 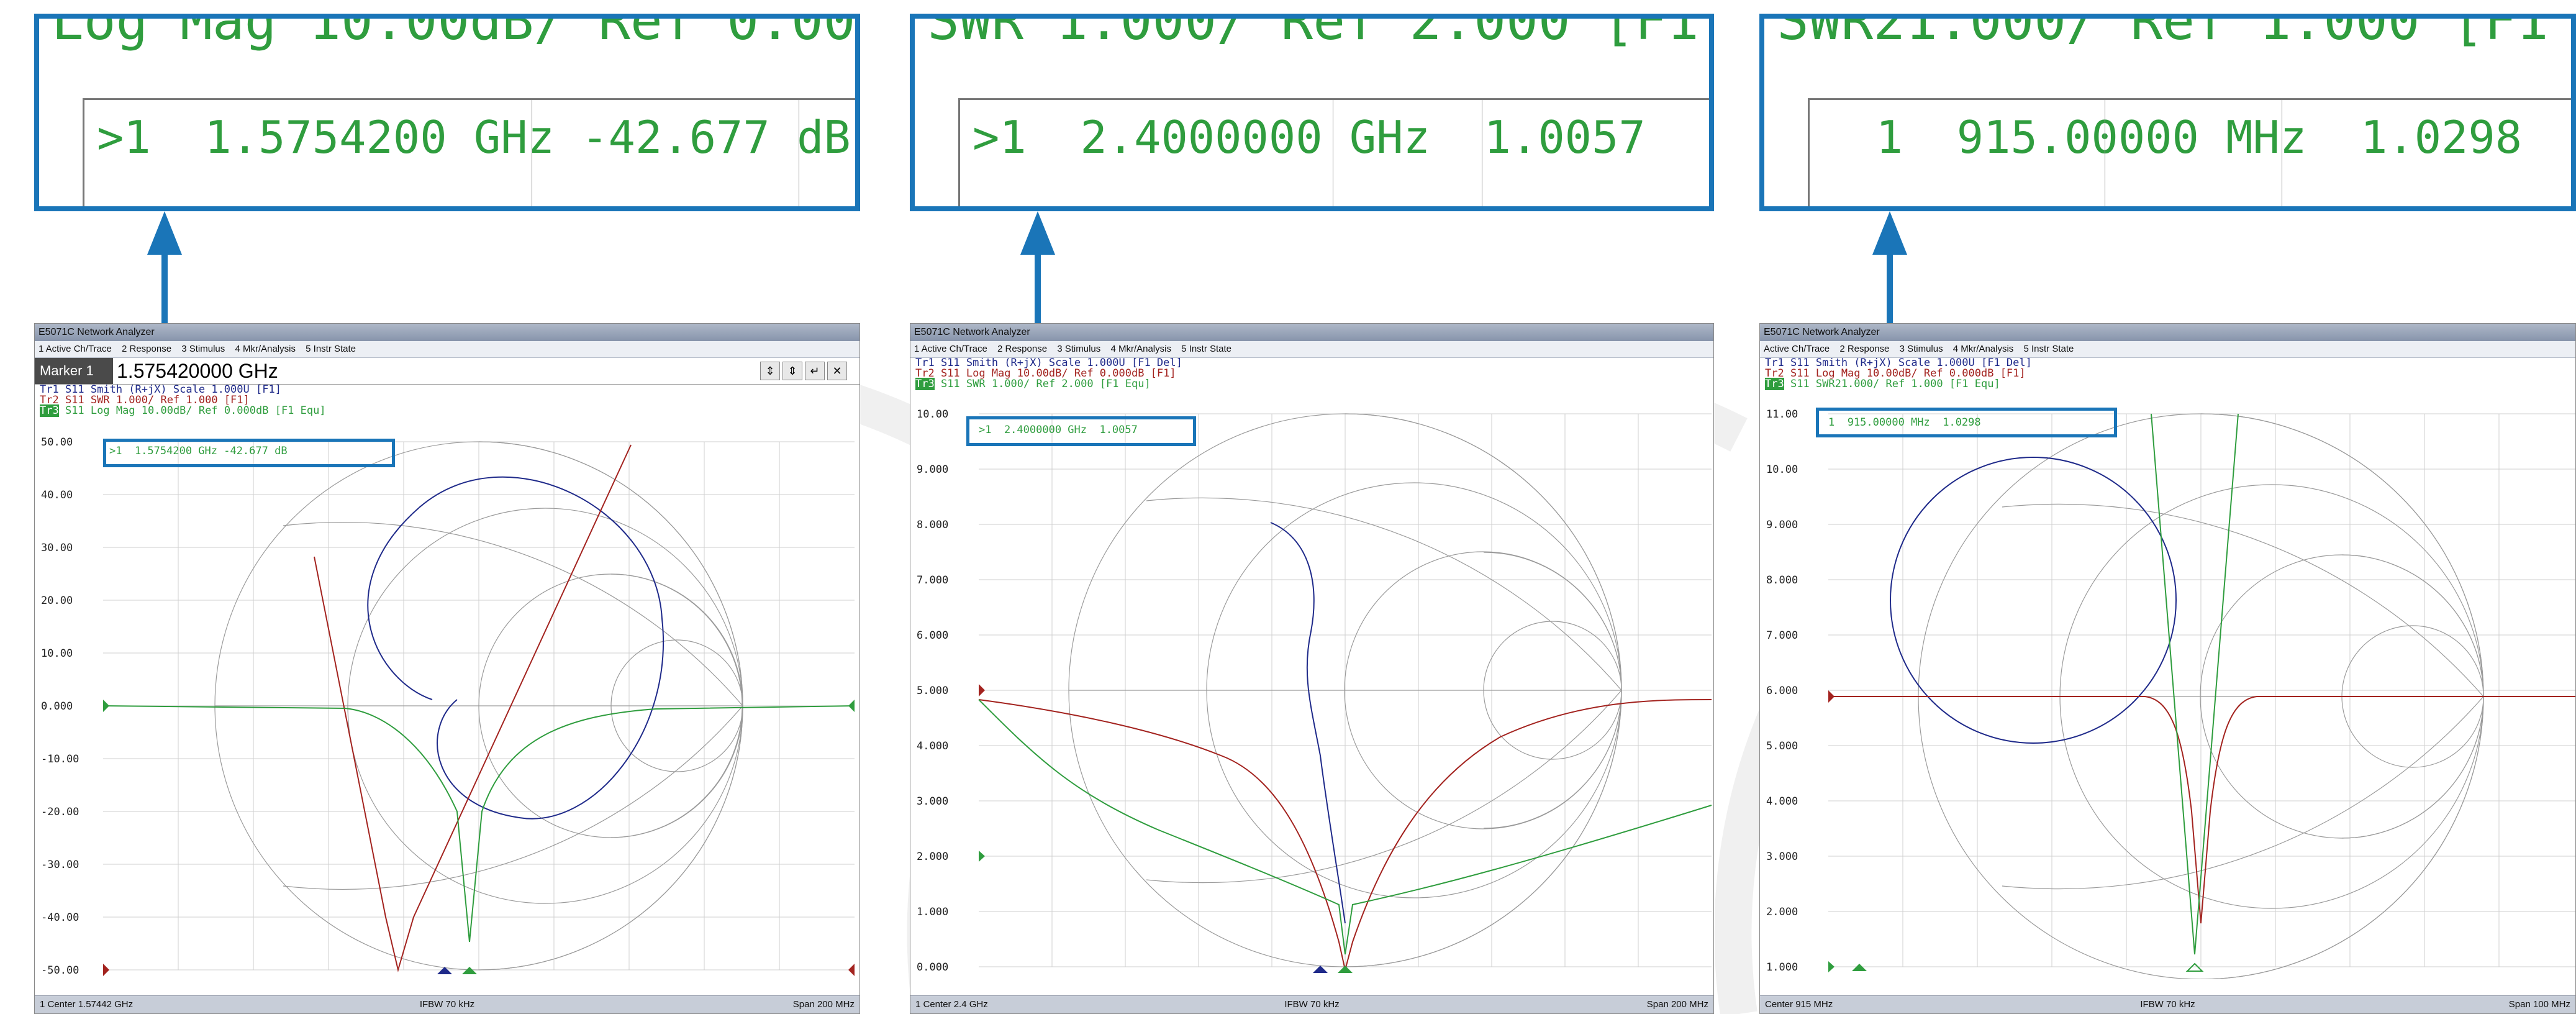 I want to click on zoom-marker-box: >1 2.4000000 GHz 1.0057, so click(x=1333, y=152).